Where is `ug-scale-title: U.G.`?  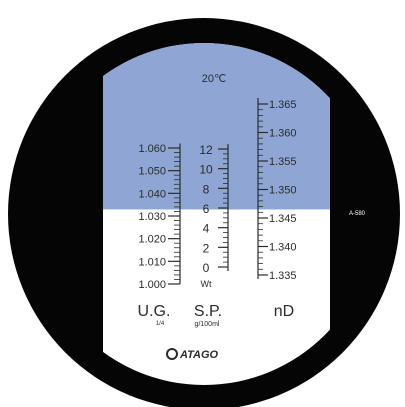
ug-scale-title: U.G. is located at coordinates (154, 311).